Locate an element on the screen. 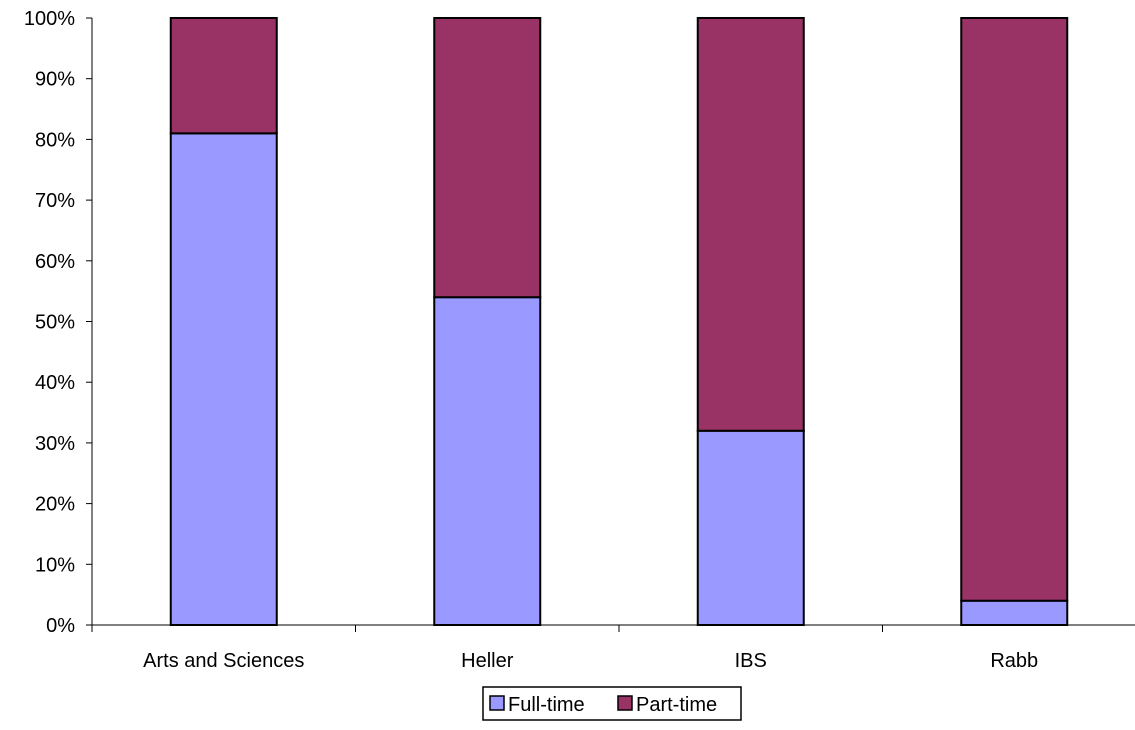  legend-swatch-full-time is located at coordinates (497, 703).